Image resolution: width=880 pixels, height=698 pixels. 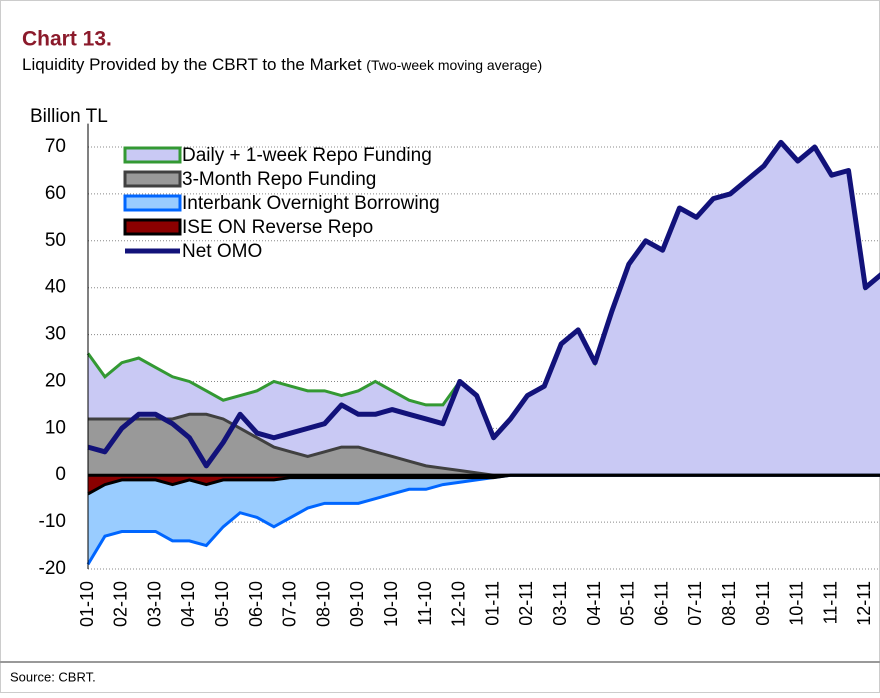 What do you see at coordinates (661, 603) in the screenshot?
I see `x-tick-label: 06-11` at bounding box center [661, 603].